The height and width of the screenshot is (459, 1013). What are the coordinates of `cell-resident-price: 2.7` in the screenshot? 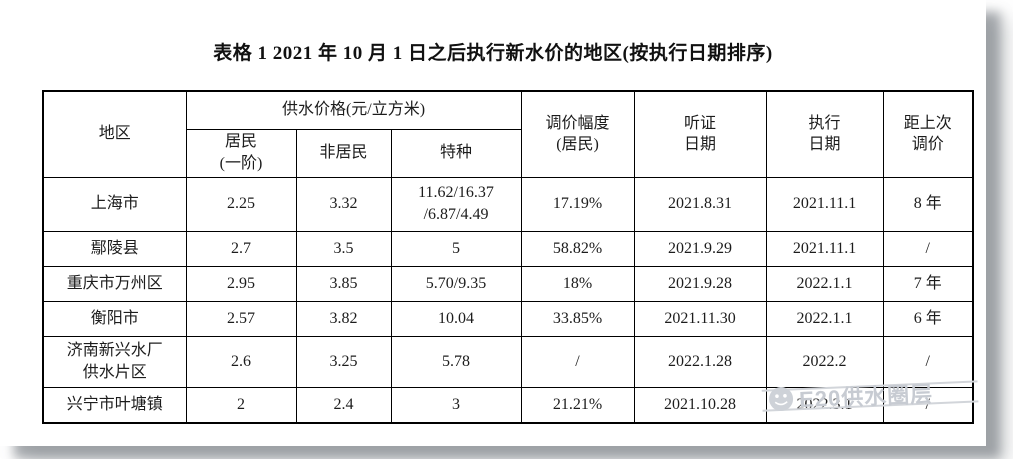 It's located at (241, 248).